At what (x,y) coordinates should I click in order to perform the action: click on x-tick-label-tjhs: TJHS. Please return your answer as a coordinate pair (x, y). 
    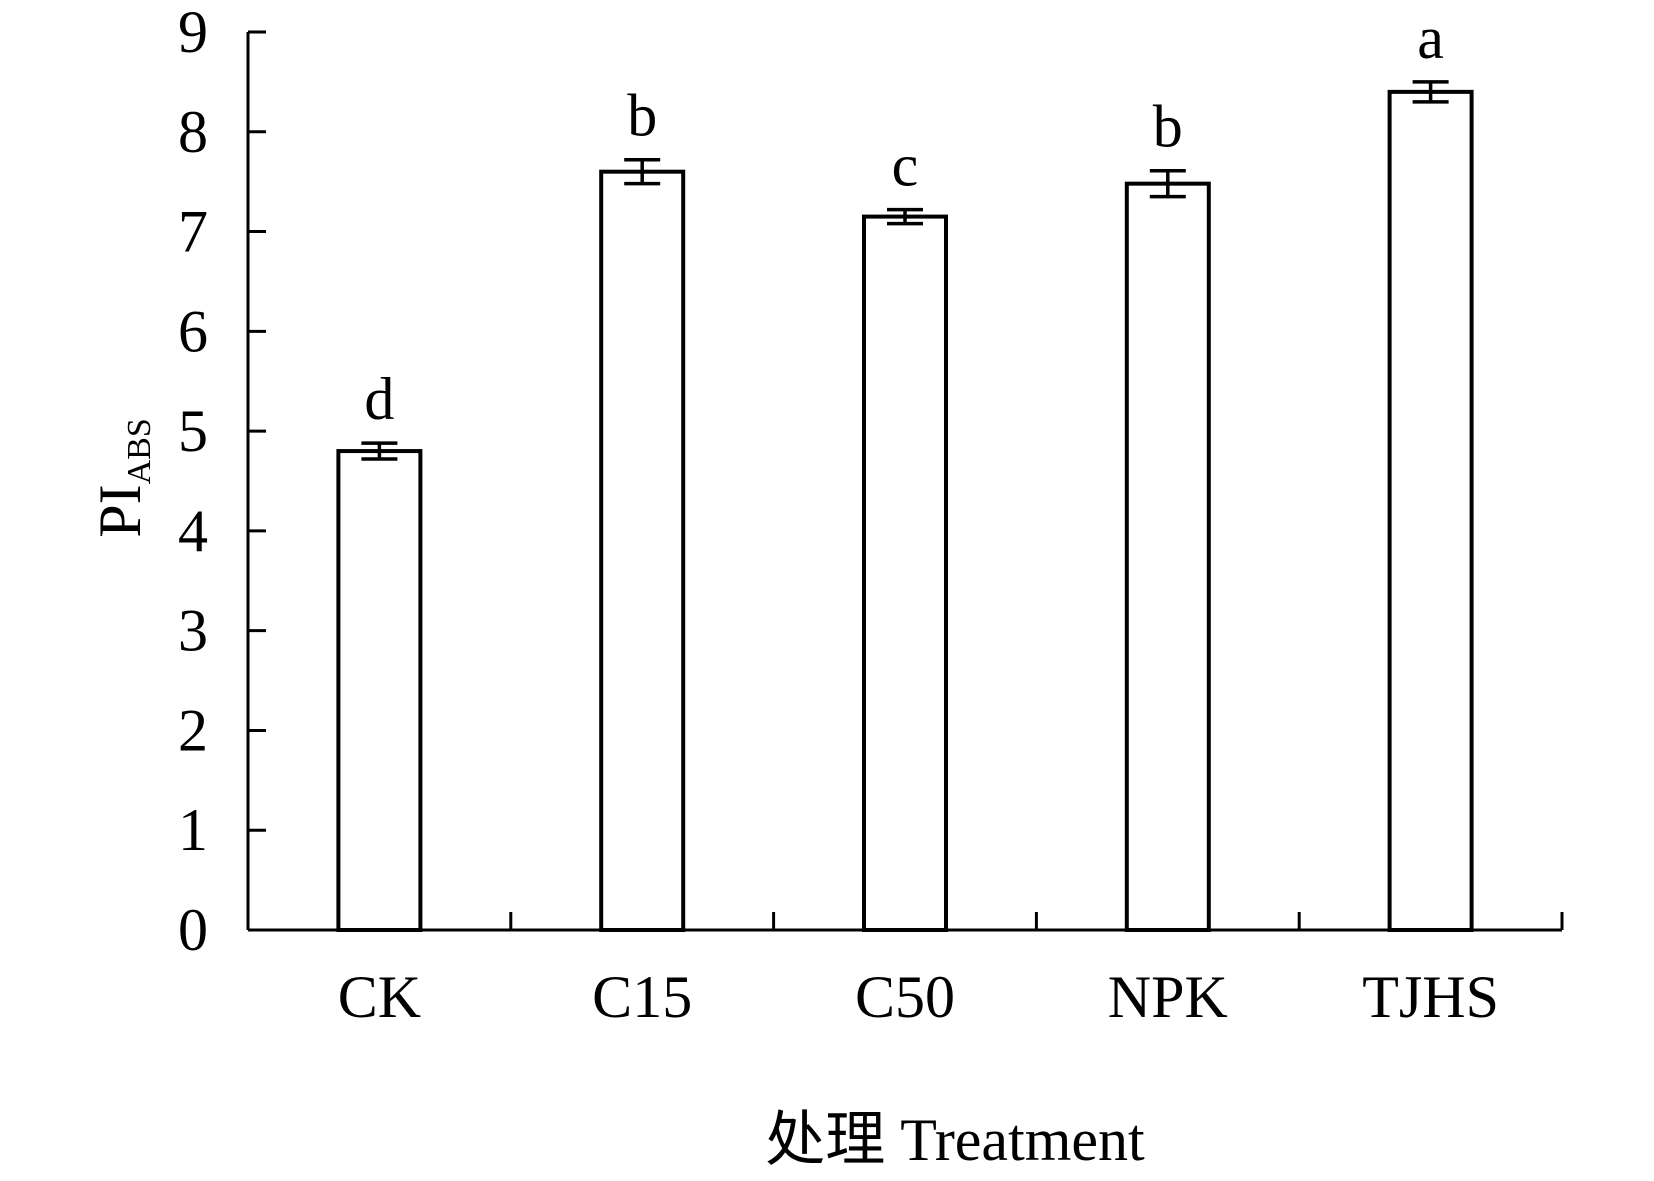
    Looking at the image, I should click on (1430, 997).